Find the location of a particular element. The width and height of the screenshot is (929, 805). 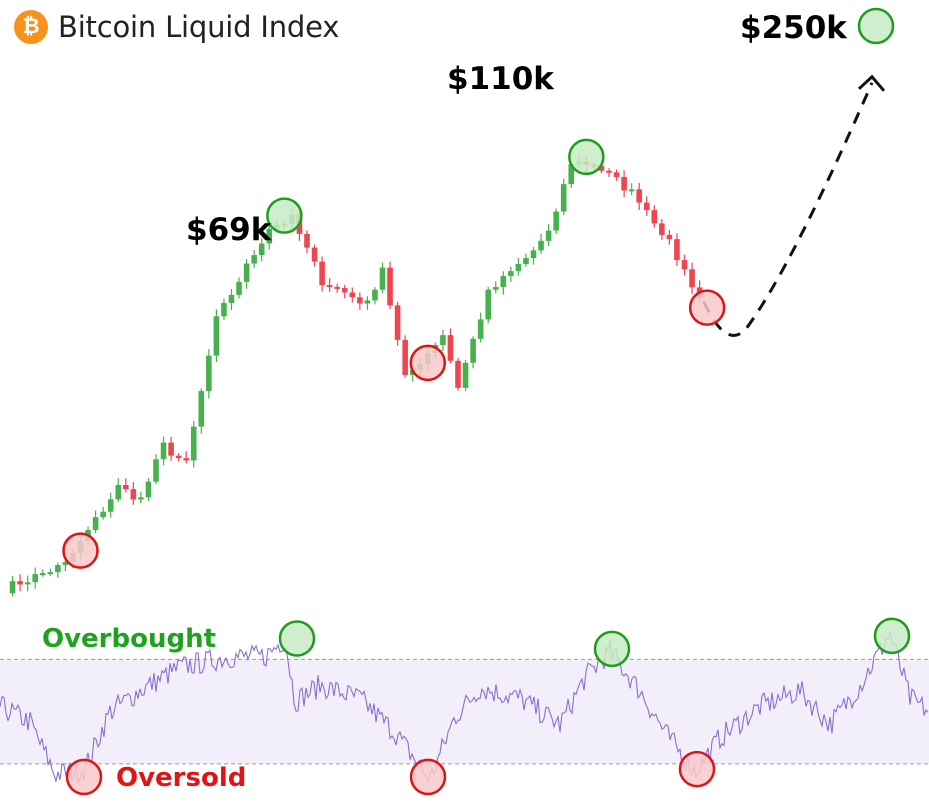

price-label: $250k is located at coordinates (794, 28).